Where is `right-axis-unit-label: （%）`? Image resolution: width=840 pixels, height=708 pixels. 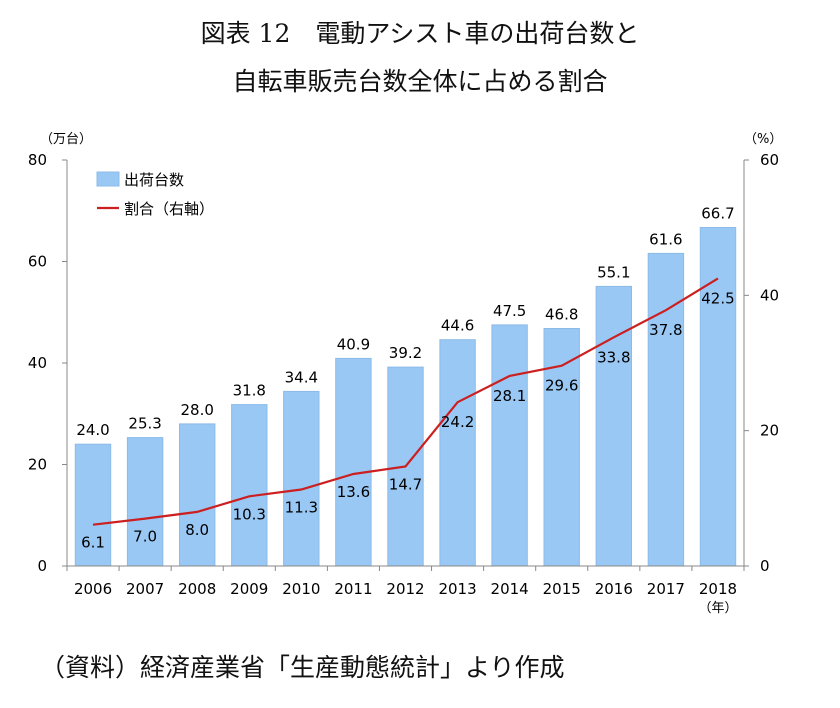
right-axis-unit-label: （%） is located at coordinates (763, 139).